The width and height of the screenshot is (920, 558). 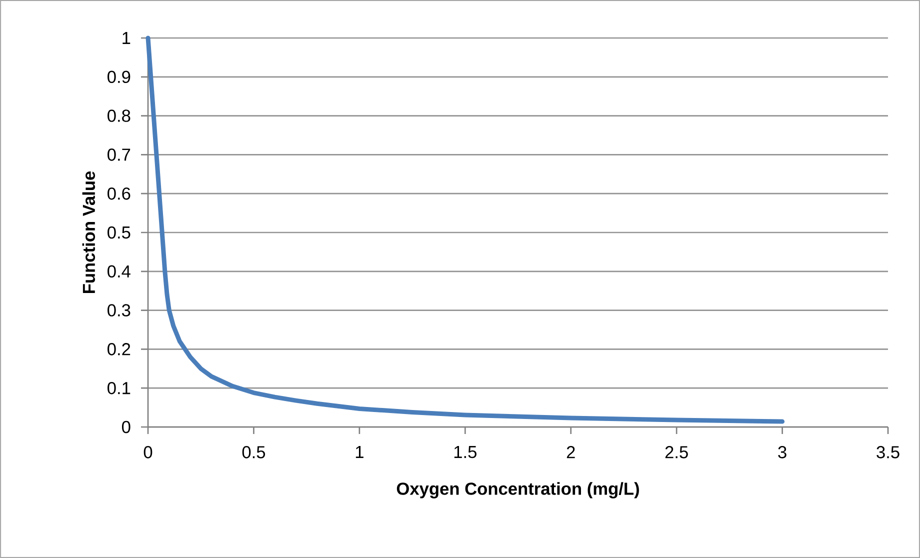 What do you see at coordinates (119, 116) in the screenshot?
I see `y-tick-label: 0.8` at bounding box center [119, 116].